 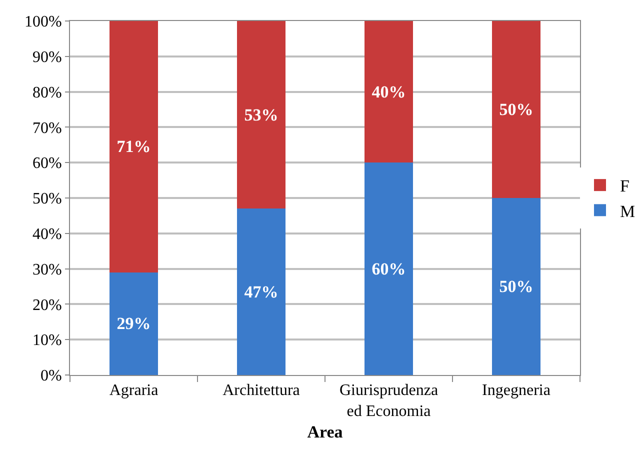 I want to click on y-tick-label: 20%, so click(x=47, y=305).